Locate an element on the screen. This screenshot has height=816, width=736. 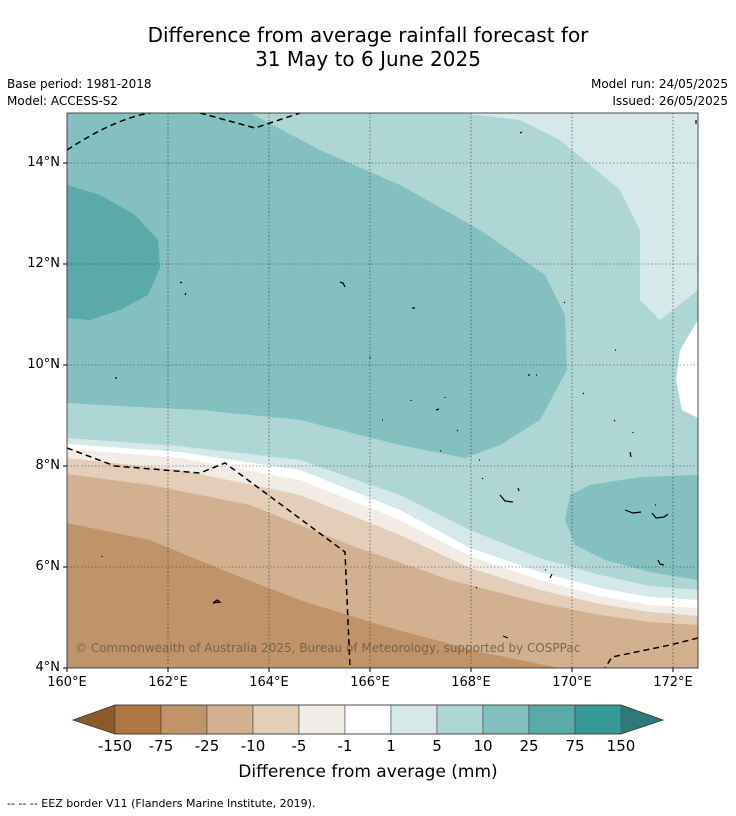
lon-label-170e: 170°E is located at coordinates (572, 682).